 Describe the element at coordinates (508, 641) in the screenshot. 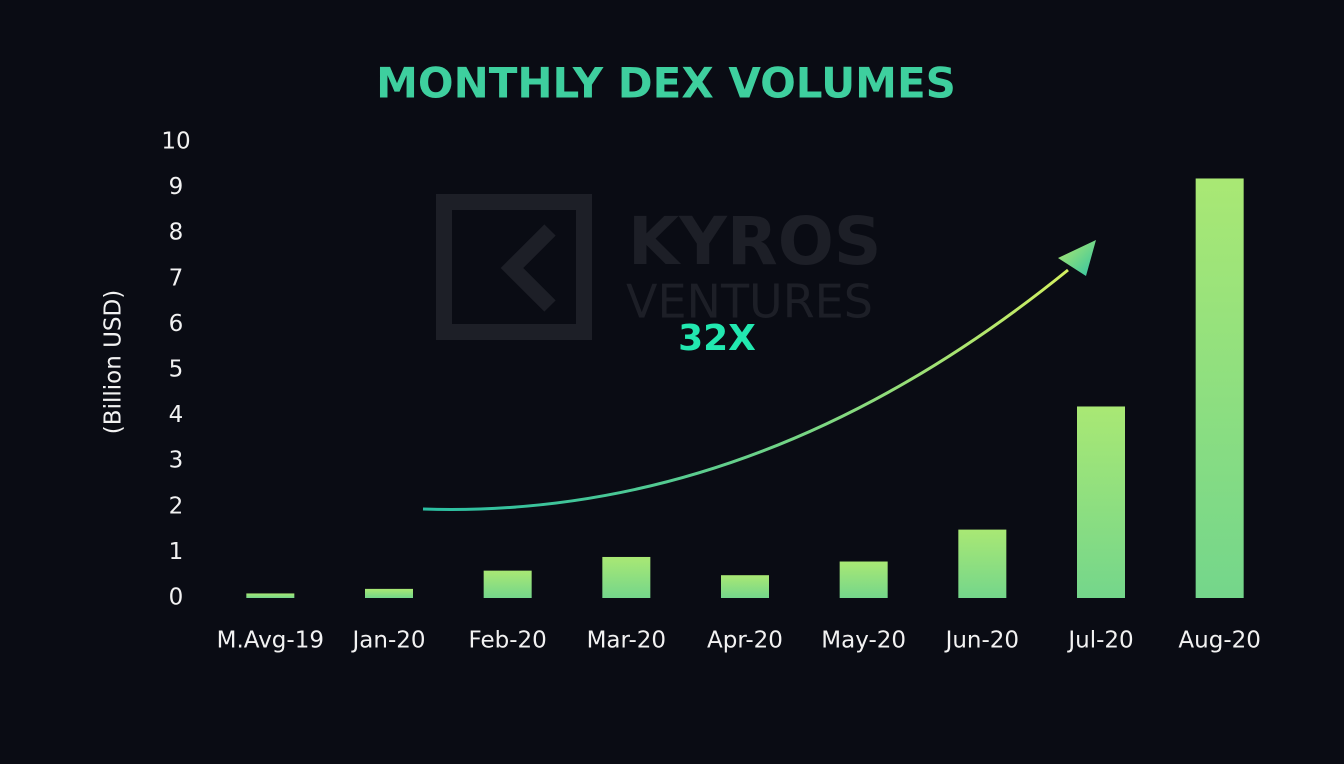

I see `x-tick-label: Feb-20` at that location.